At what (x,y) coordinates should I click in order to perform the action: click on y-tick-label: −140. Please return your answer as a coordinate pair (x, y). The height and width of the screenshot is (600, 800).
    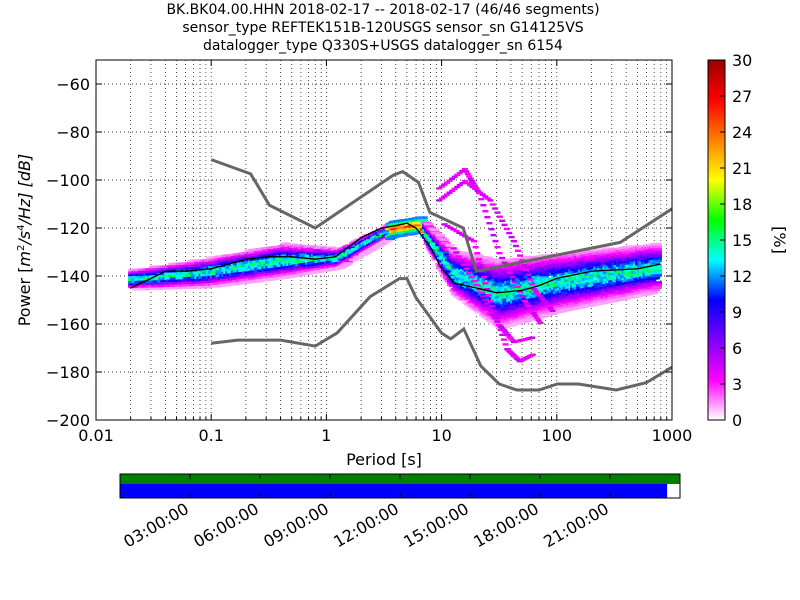
    Looking at the image, I should click on (68, 276).